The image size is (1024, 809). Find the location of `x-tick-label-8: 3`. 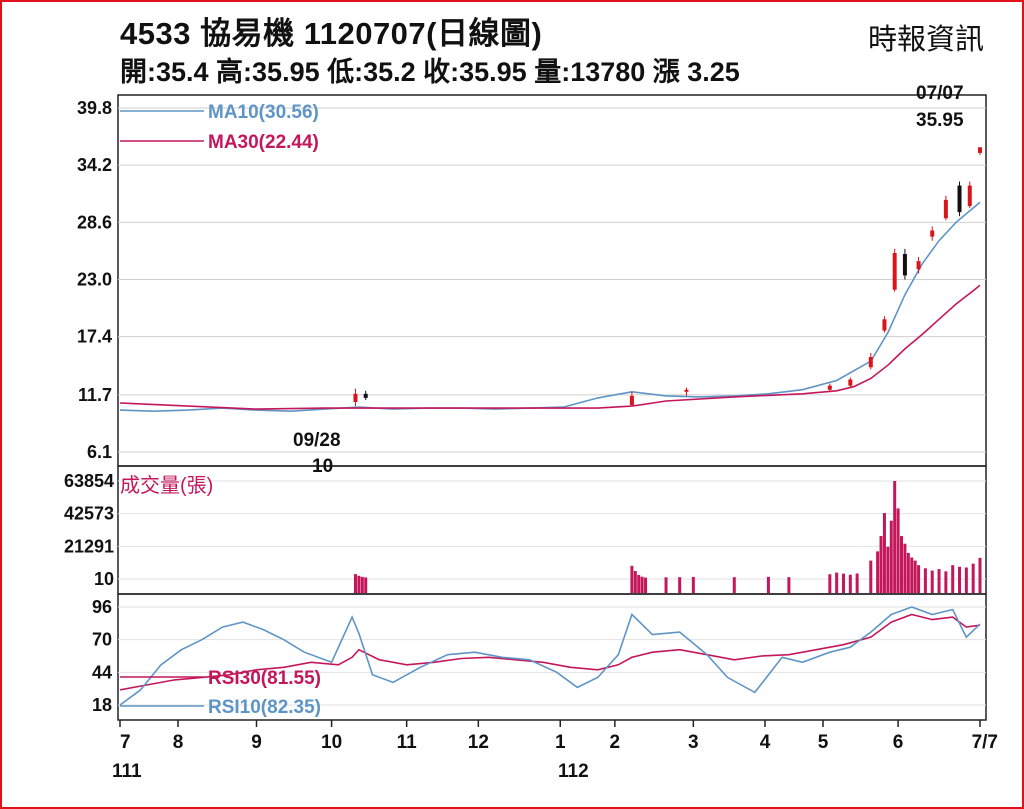

x-tick-label-8: 3 is located at coordinates (693, 742).